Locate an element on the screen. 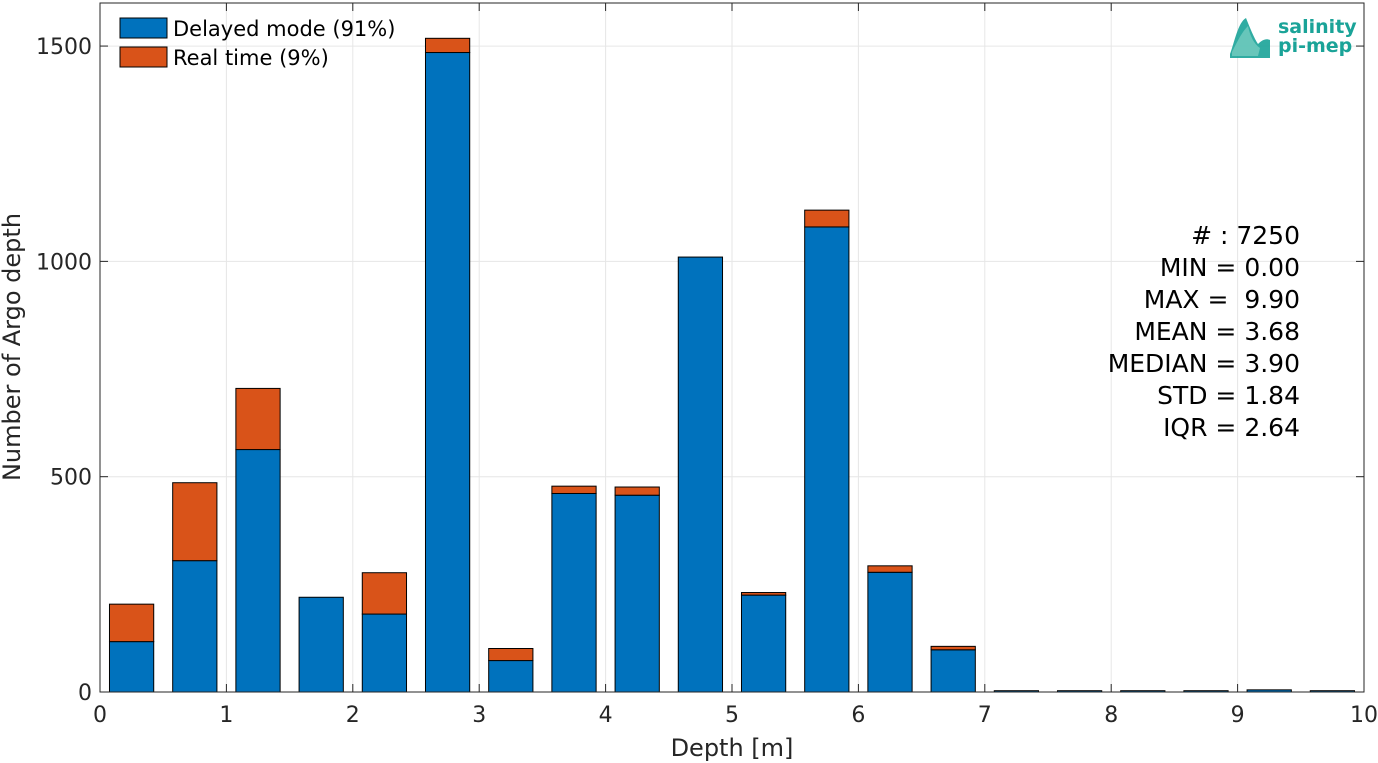 This screenshot has width=1378, height=763. stat-line: MAX = 9.90 is located at coordinates (1222, 299).